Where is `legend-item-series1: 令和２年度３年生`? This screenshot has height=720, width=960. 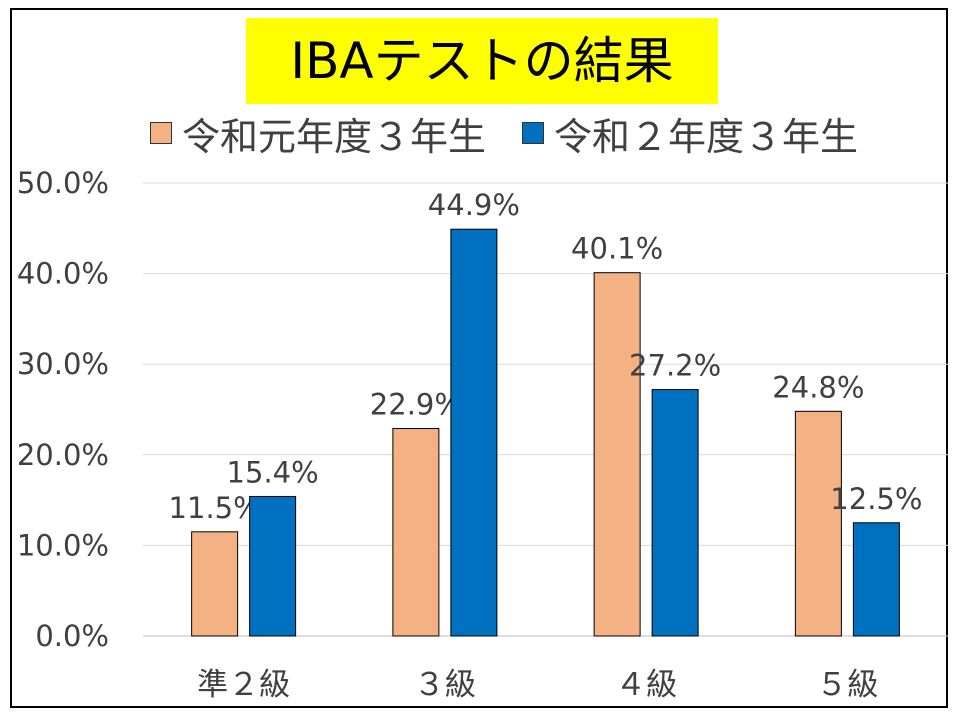 legend-item-series1: 令和２年度３年生 is located at coordinates (690, 133).